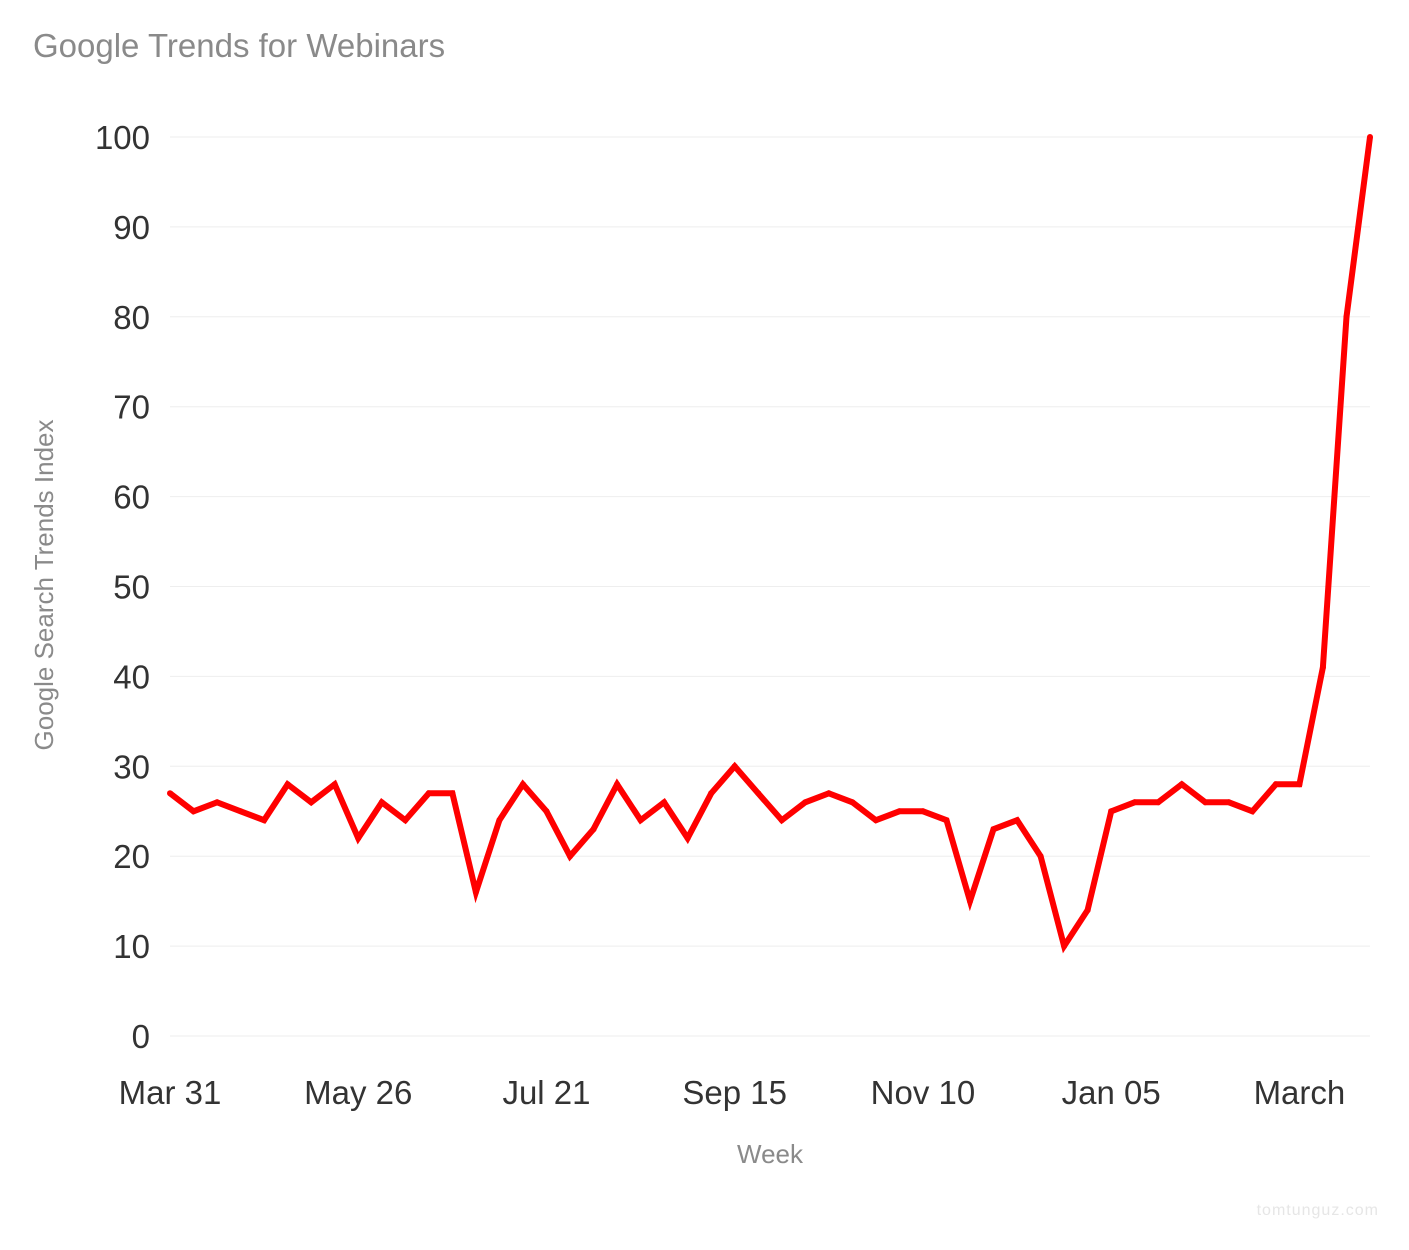 This screenshot has width=1409, height=1250. What do you see at coordinates (239, 45) in the screenshot?
I see `chart-title: Google Trends for Webinars` at bounding box center [239, 45].